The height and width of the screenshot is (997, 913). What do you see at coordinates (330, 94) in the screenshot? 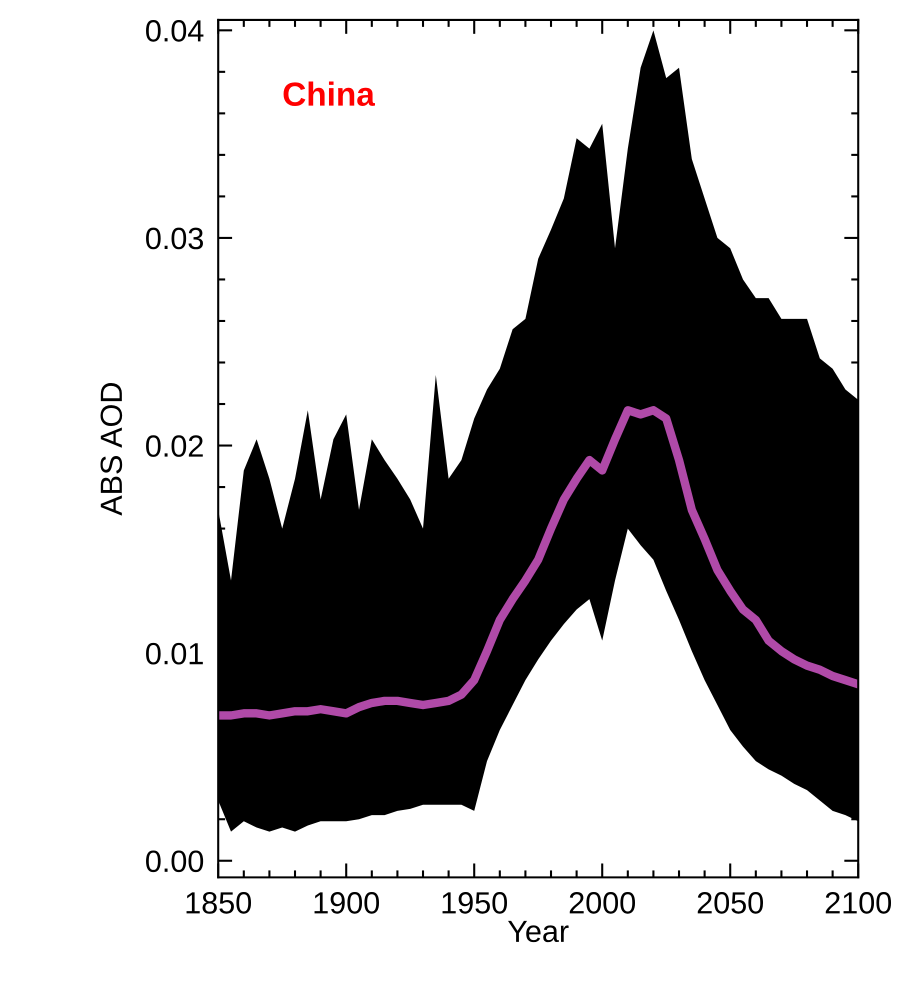
I see `annotation: China` at bounding box center [330, 94].